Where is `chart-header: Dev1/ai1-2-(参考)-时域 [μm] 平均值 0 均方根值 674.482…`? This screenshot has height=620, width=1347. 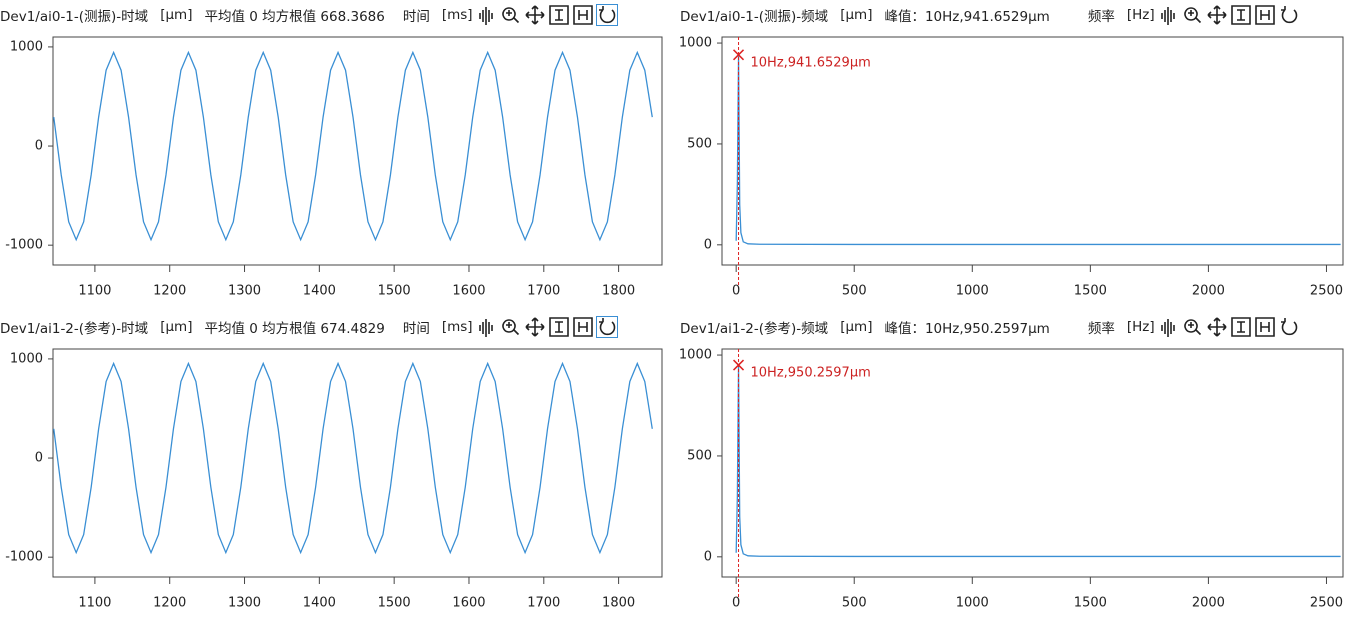
chart-header: Dev1/ai1-2-(参考)-时域 [μm] 平均值 0 均方根值 674.482… is located at coordinates (335, 327).